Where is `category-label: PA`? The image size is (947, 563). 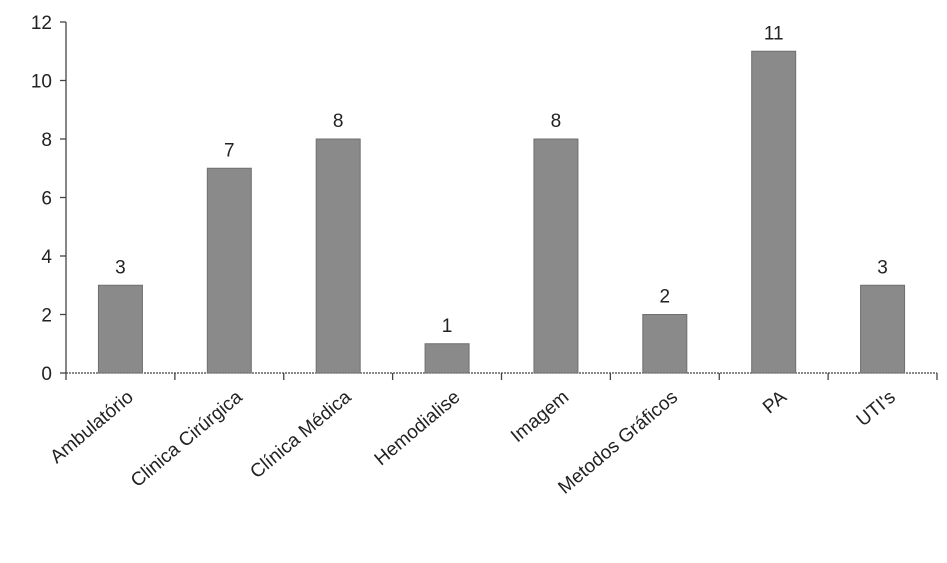
category-label: PA is located at coordinates (775, 403).